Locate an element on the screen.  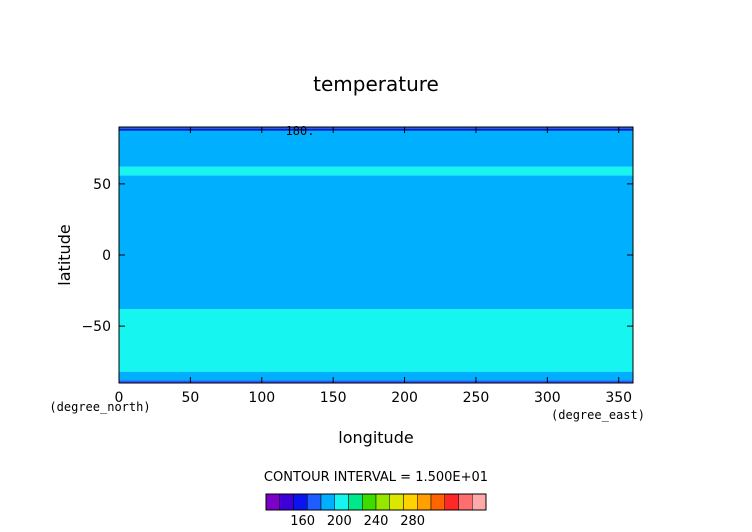
y-unit-label: (degree_north) is located at coordinates (99, 407).